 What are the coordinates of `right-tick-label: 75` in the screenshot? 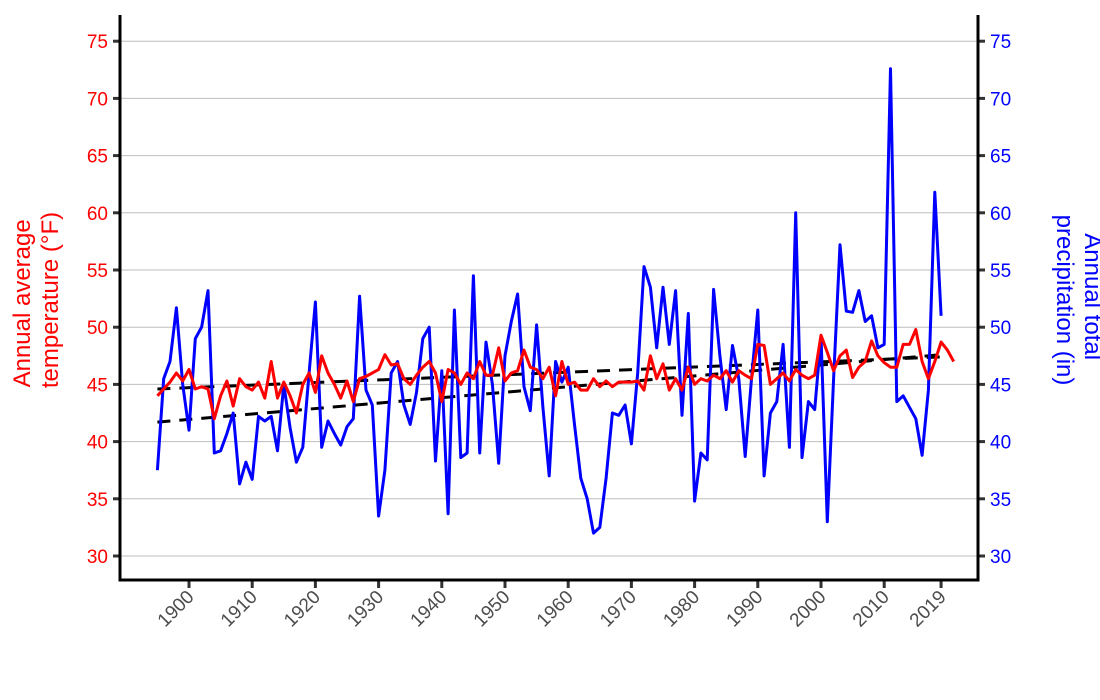 It's located at (1000, 42).